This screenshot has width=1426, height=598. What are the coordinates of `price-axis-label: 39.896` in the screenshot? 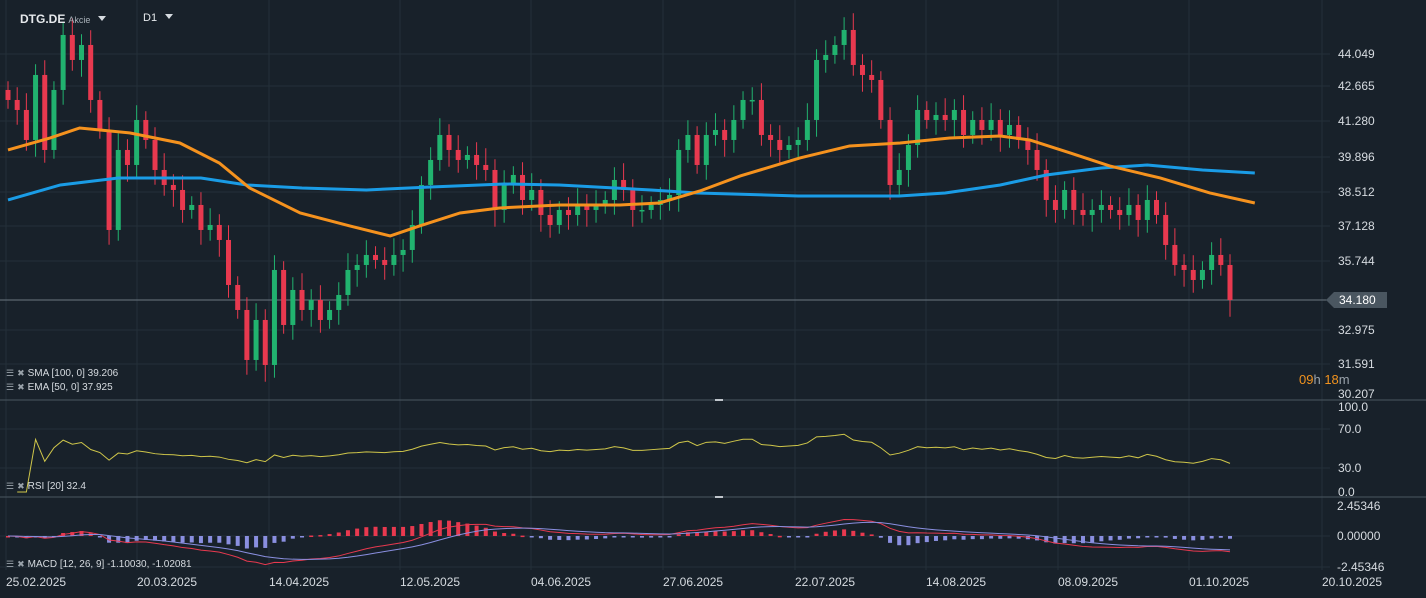 It's located at (1356, 157).